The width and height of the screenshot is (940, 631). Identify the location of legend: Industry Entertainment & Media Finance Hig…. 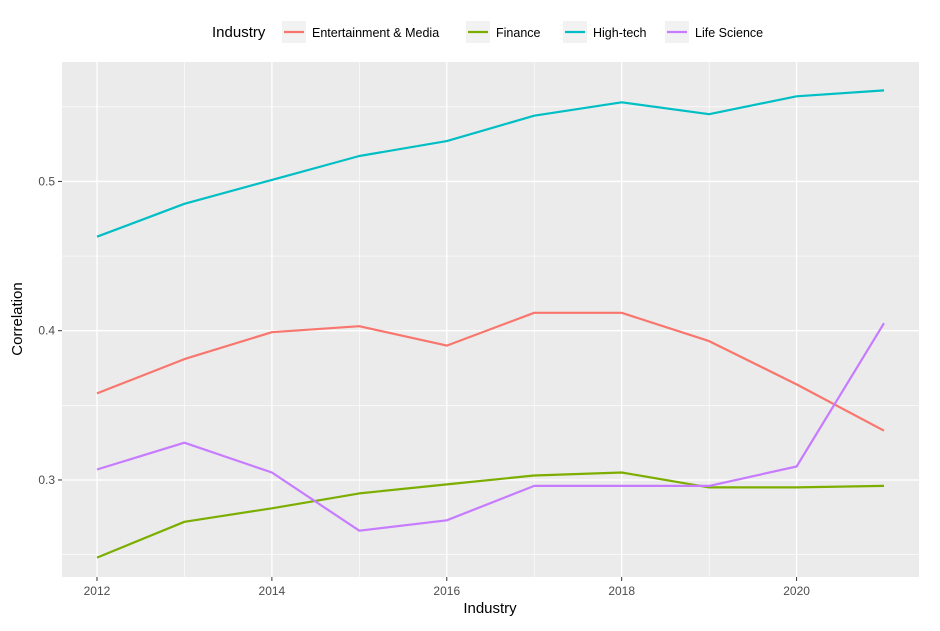
(487, 32).